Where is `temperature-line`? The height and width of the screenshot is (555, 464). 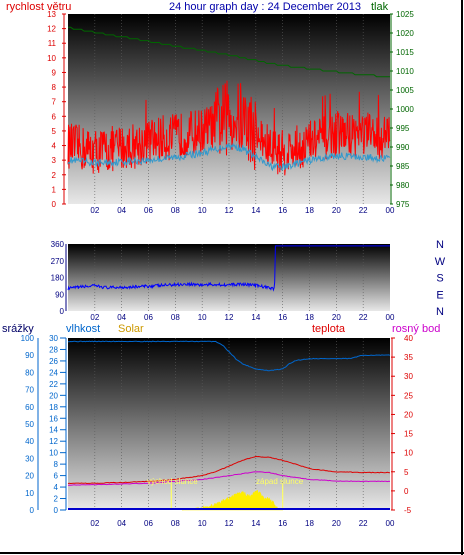
temperature-line is located at coordinates (229, 470).